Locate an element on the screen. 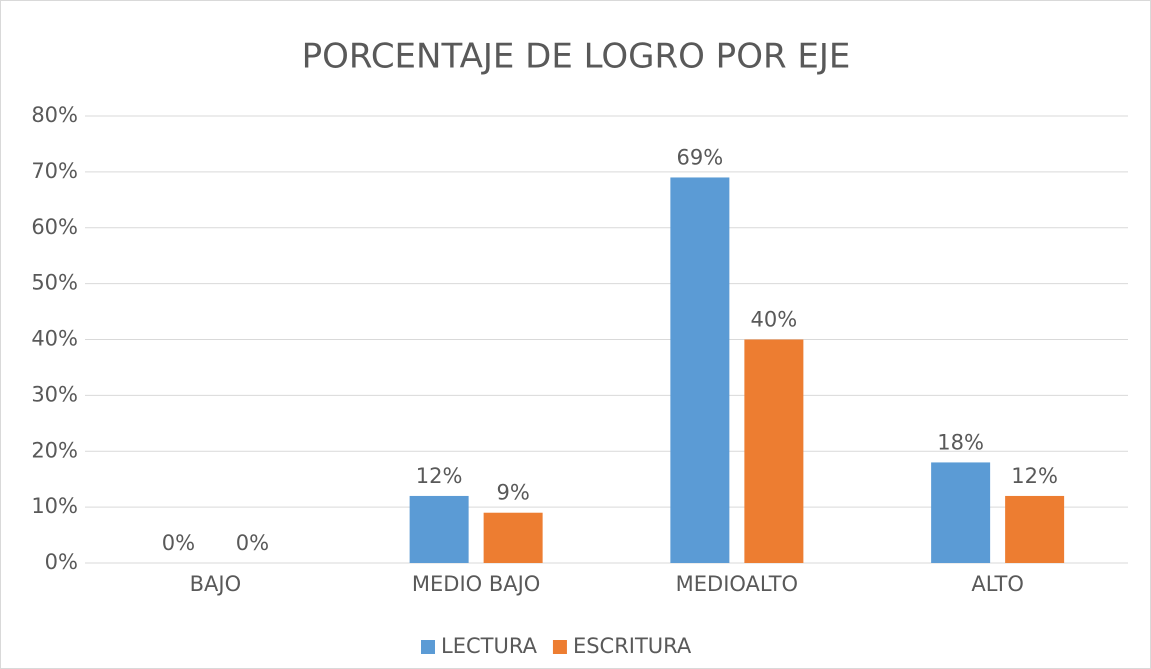 The width and height of the screenshot is (1151, 669). legend-label: ESCRITURA is located at coordinates (632, 646).